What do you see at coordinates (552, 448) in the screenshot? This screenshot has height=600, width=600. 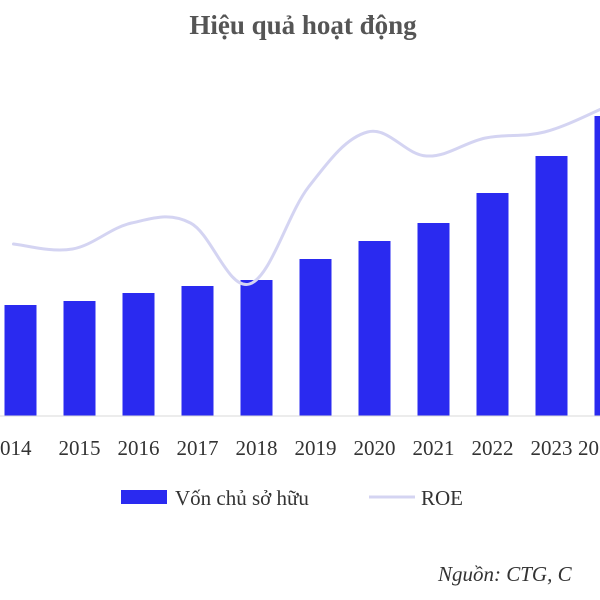 I see `tick-label-2023: 2023` at bounding box center [552, 448].